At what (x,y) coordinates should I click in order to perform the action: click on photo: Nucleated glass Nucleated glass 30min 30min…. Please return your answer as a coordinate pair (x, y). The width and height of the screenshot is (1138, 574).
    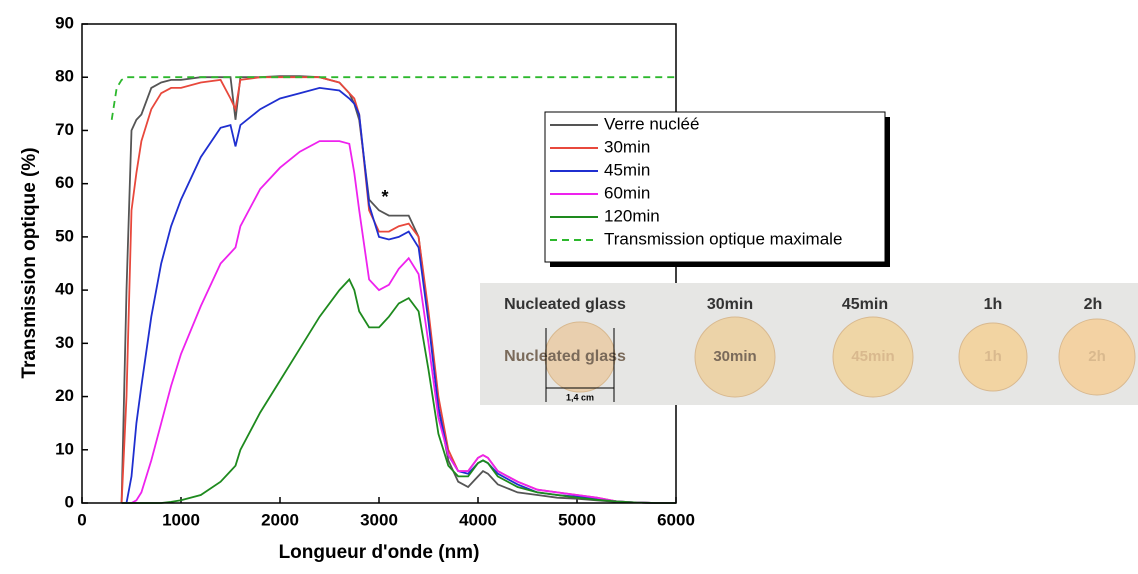
    Looking at the image, I should click on (809, 344).